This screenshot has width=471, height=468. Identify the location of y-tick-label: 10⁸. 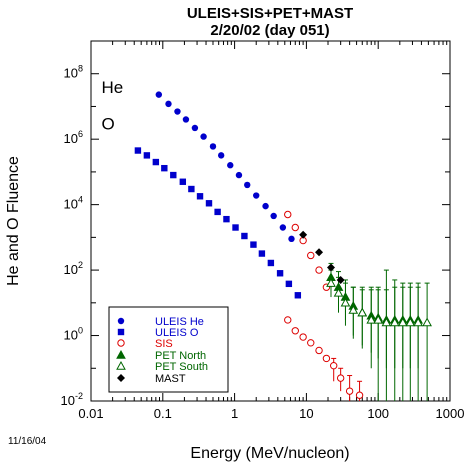
(73, 72).